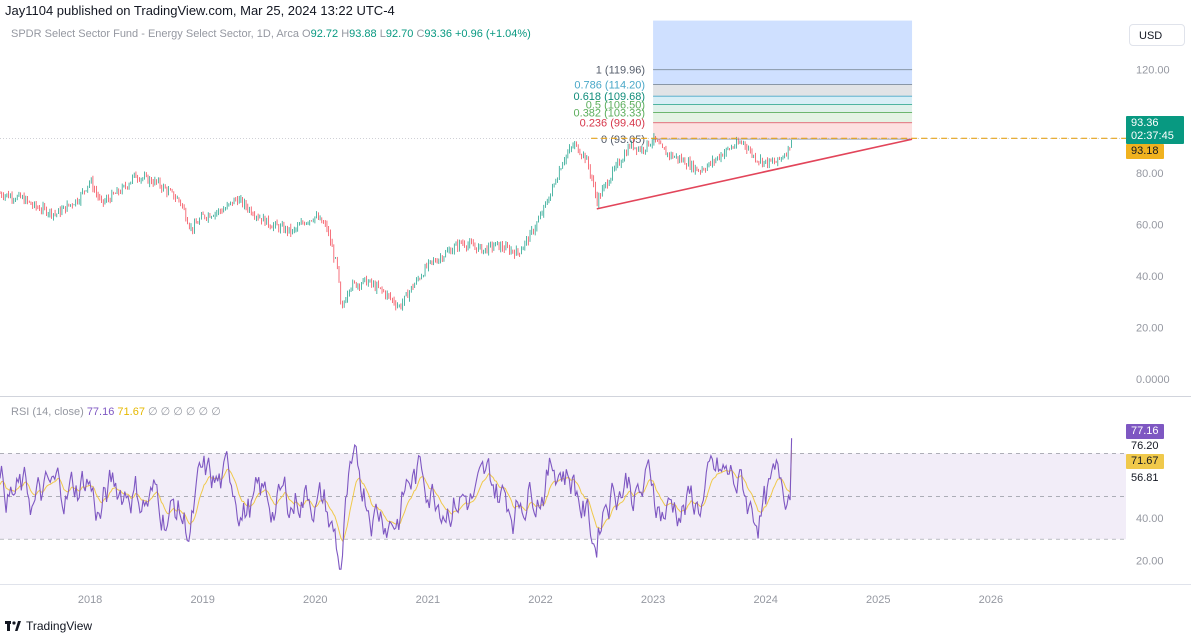 The width and height of the screenshot is (1191, 635). I want to click on rsi-axis-tick: 20.00, so click(1150, 562).